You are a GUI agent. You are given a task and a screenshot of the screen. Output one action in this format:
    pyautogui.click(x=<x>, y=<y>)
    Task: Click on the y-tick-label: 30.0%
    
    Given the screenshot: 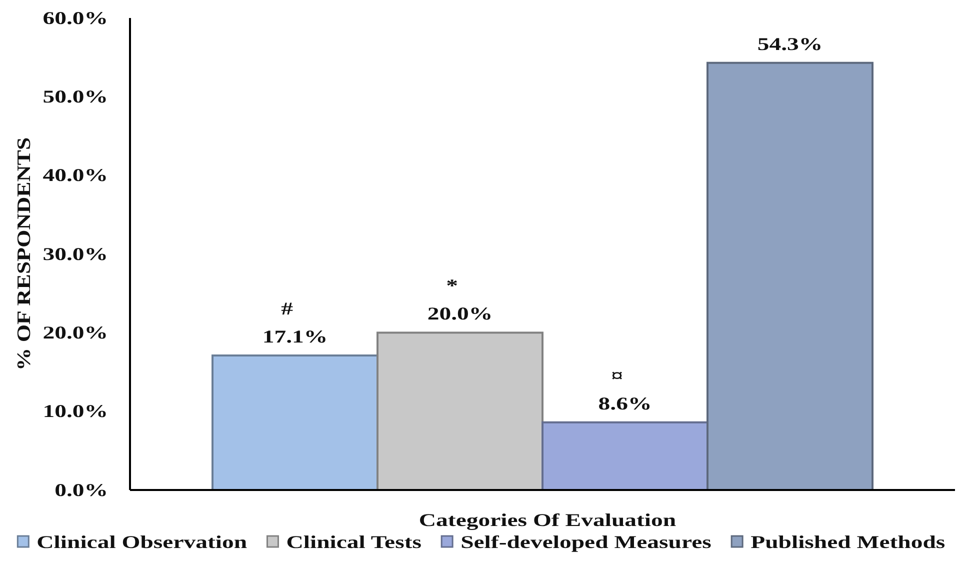 What is the action you would take?
    pyautogui.click(x=75, y=254)
    